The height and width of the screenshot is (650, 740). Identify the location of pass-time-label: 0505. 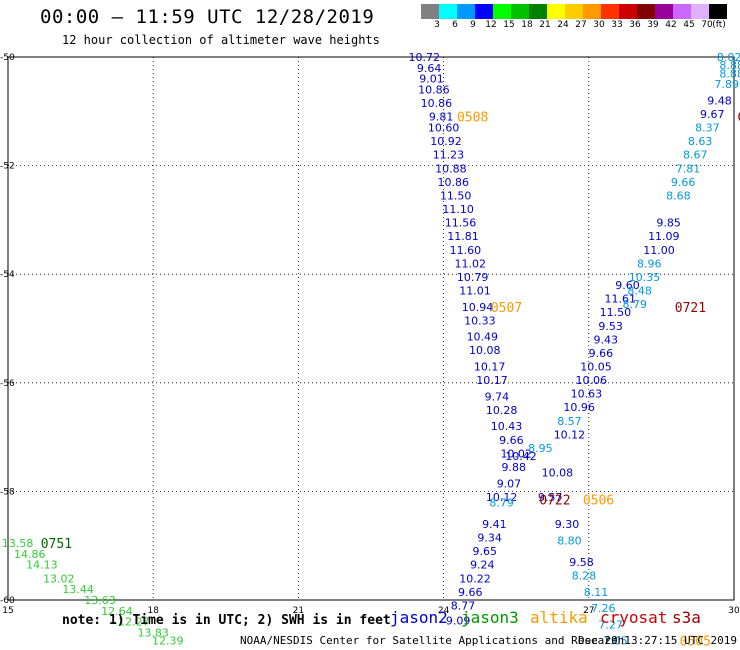
(695, 642).